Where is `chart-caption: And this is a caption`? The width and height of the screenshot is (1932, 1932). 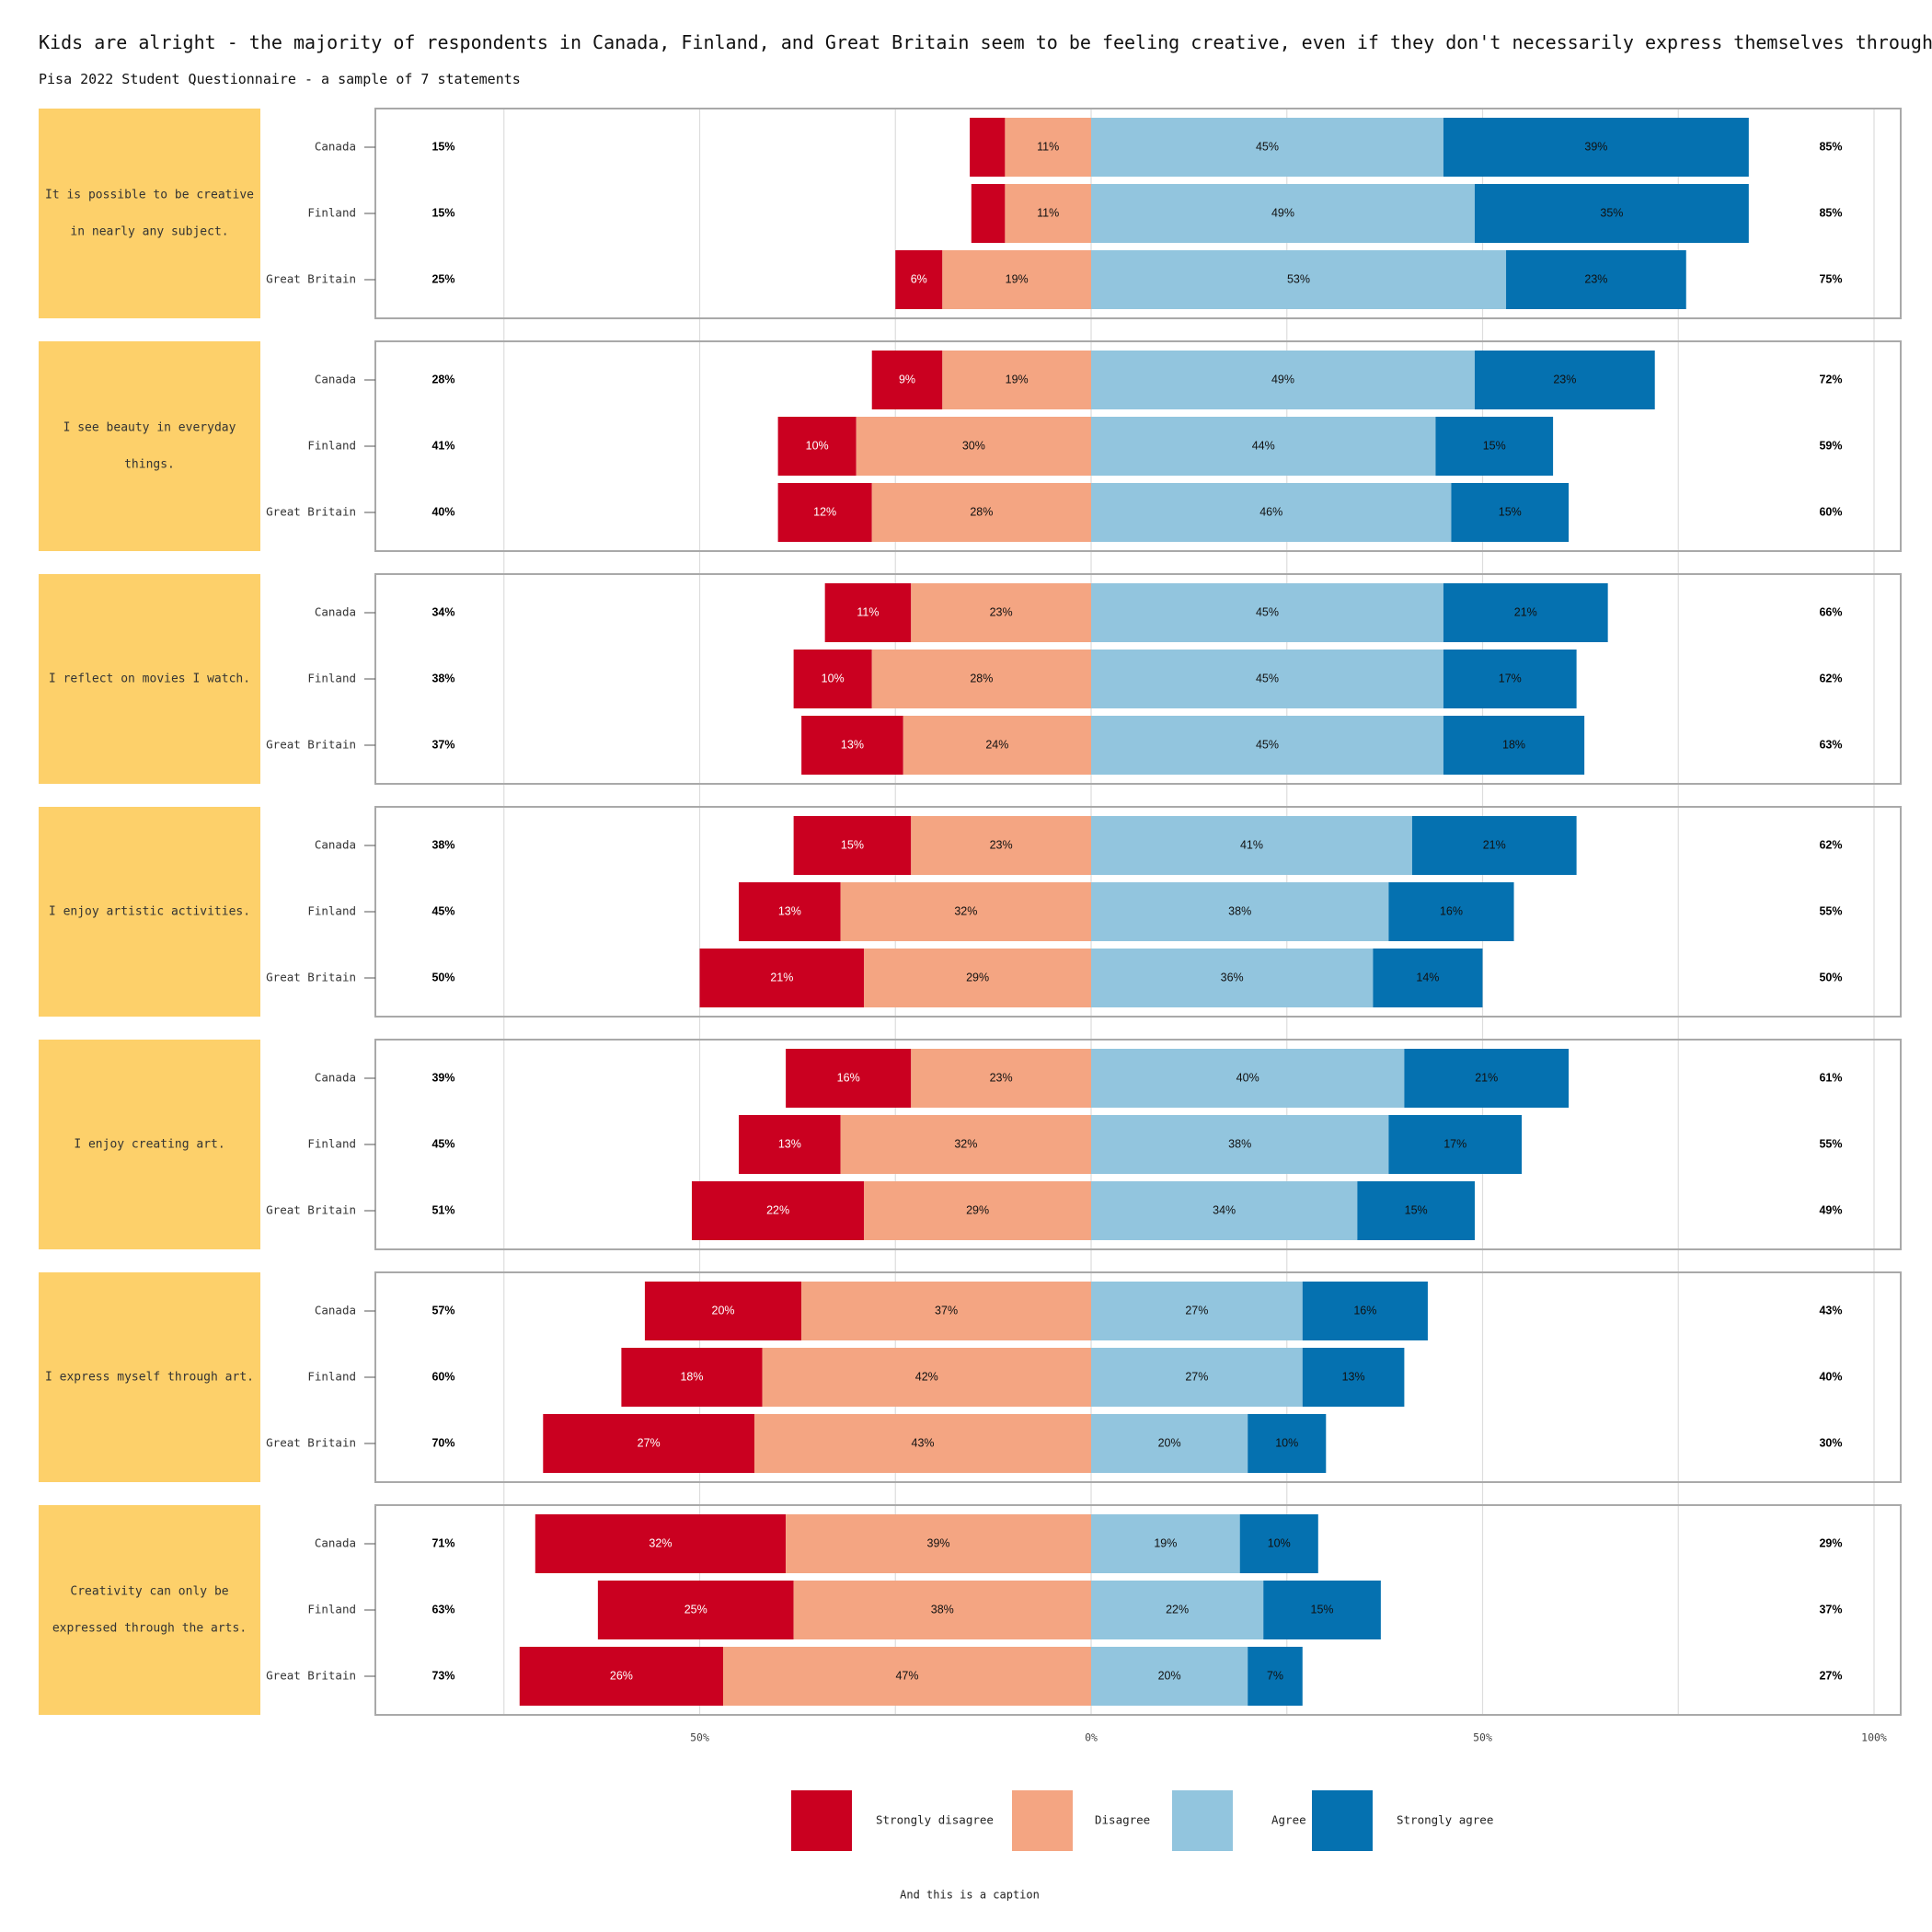 chart-caption: And this is a caption is located at coordinates (970, 1895).